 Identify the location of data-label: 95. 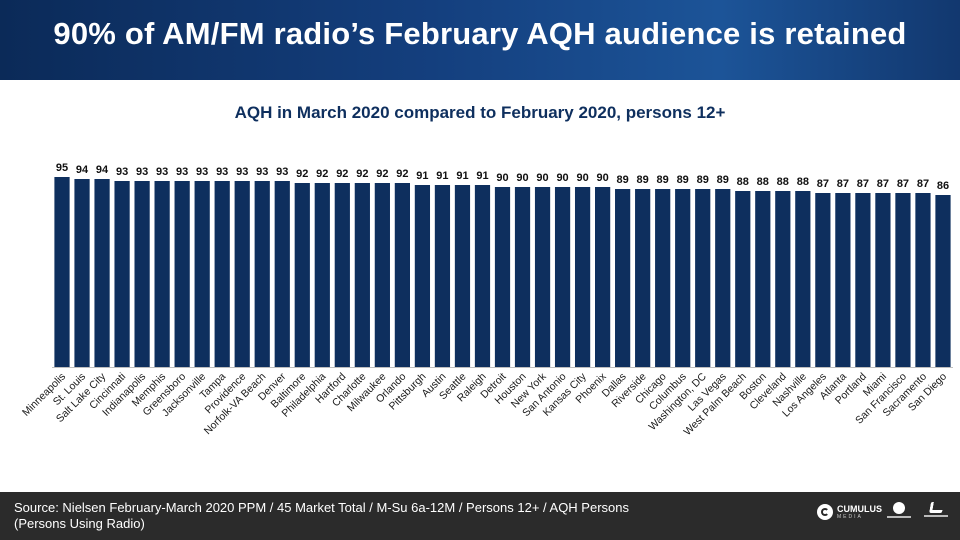
(62, 168).